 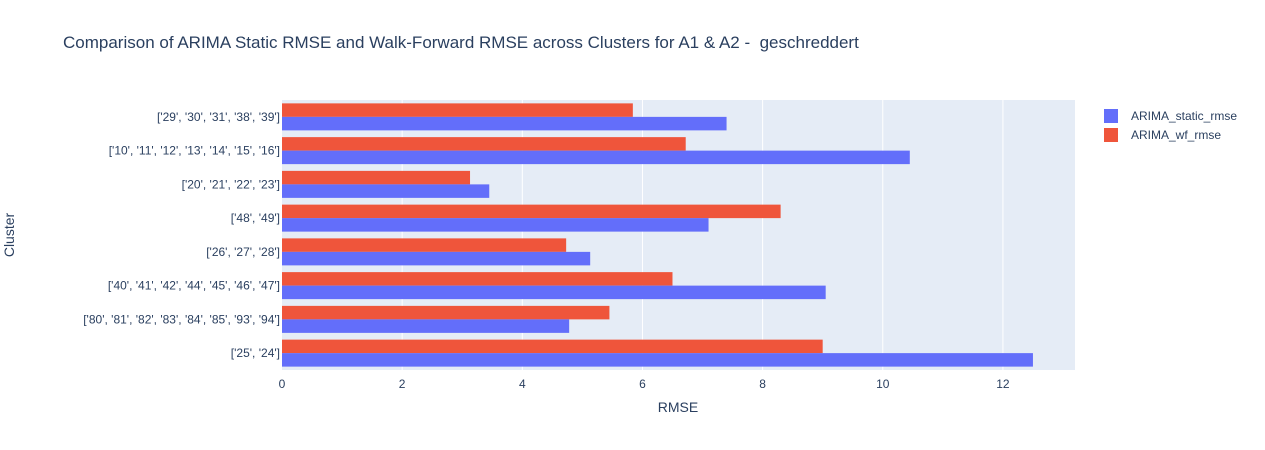 What do you see at coordinates (243, 252) in the screenshot?
I see `y-tick-label: ['26', '27', '28']` at bounding box center [243, 252].